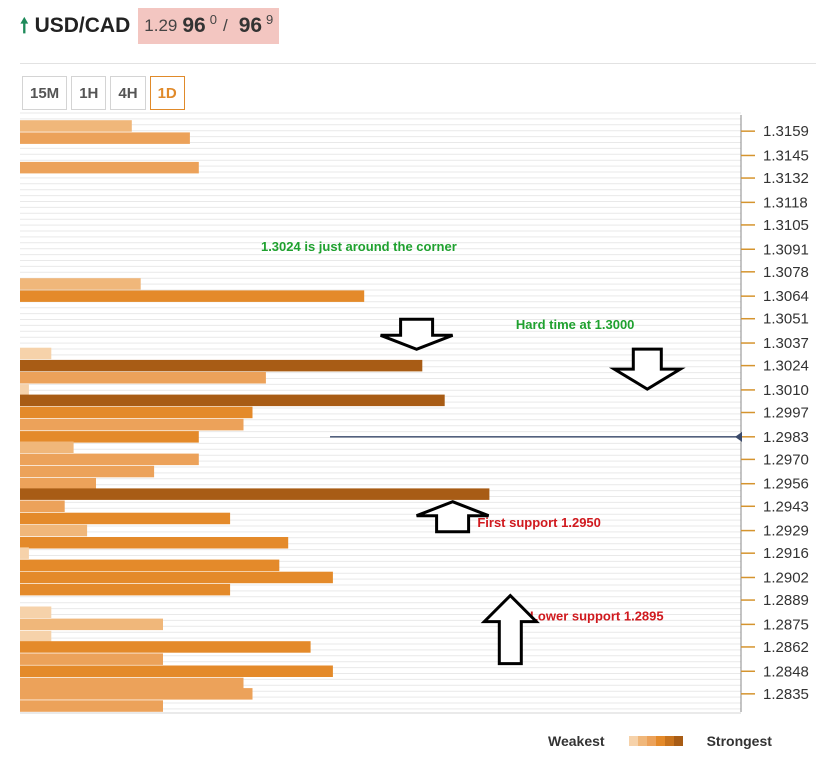 The height and width of the screenshot is (763, 829). I want to click on legend-gradient, so click(655, 741).